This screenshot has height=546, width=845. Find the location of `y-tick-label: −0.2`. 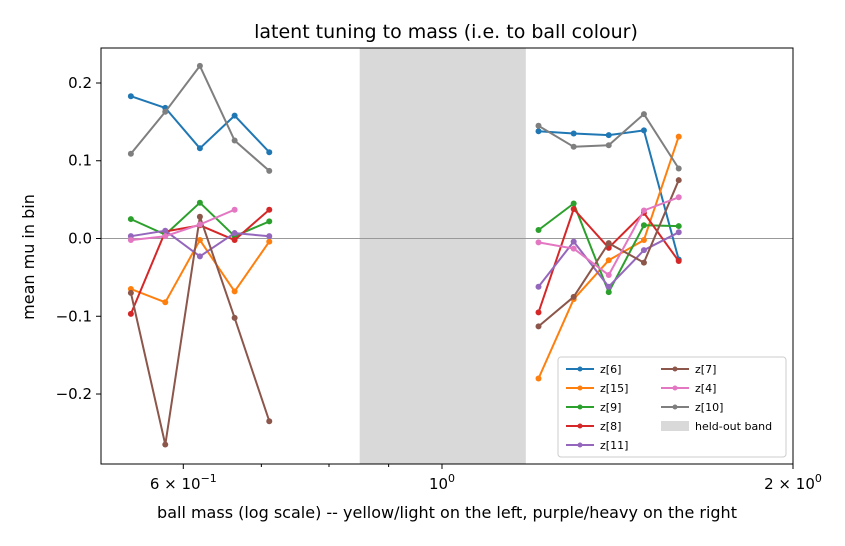

y-tick-label: −0.2 is located at coordinates (74, 394).